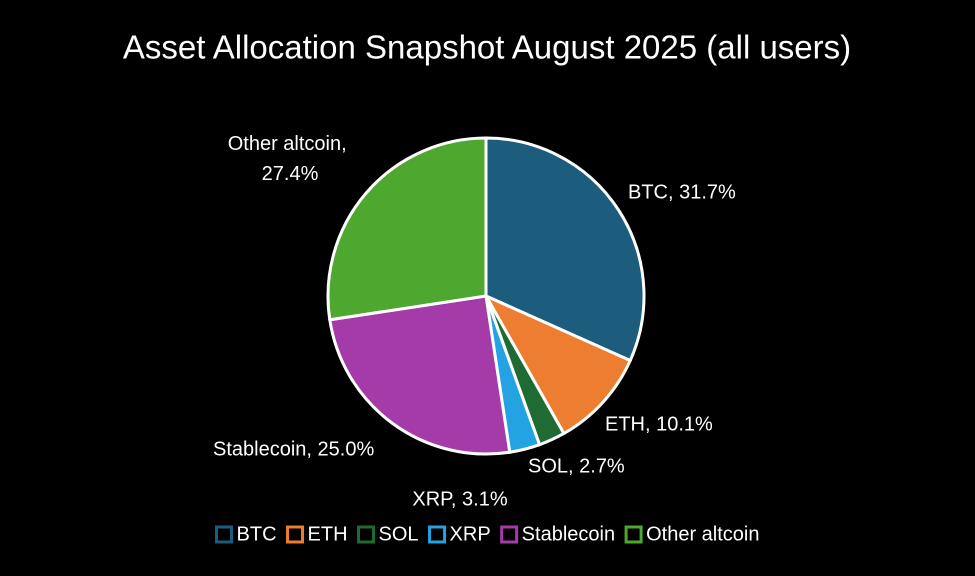  What do you see at coordinates (470, 534) in the screenshot?
I see `legend-label: XRP` at bounding box center [470, 534].